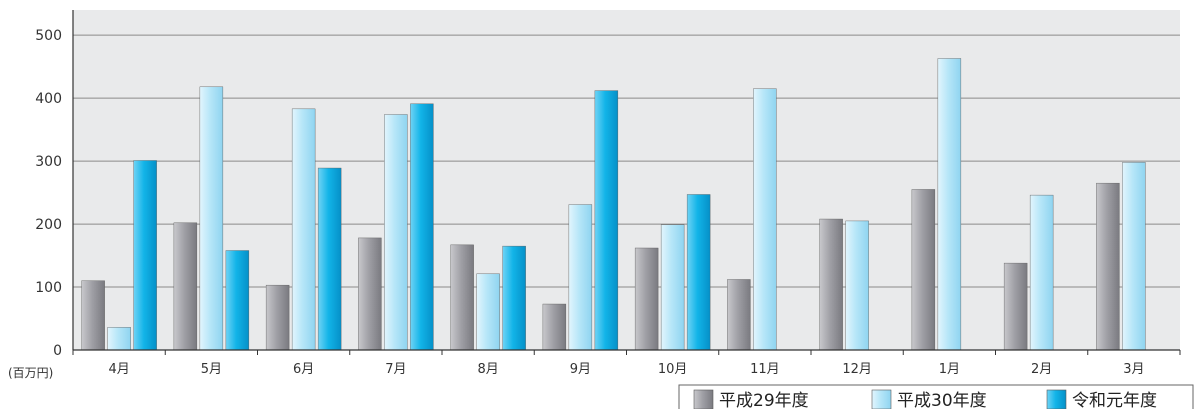 This screenshot has height=409, width=1197. I want to click on y-tick-label: 300, so click(48, 162).